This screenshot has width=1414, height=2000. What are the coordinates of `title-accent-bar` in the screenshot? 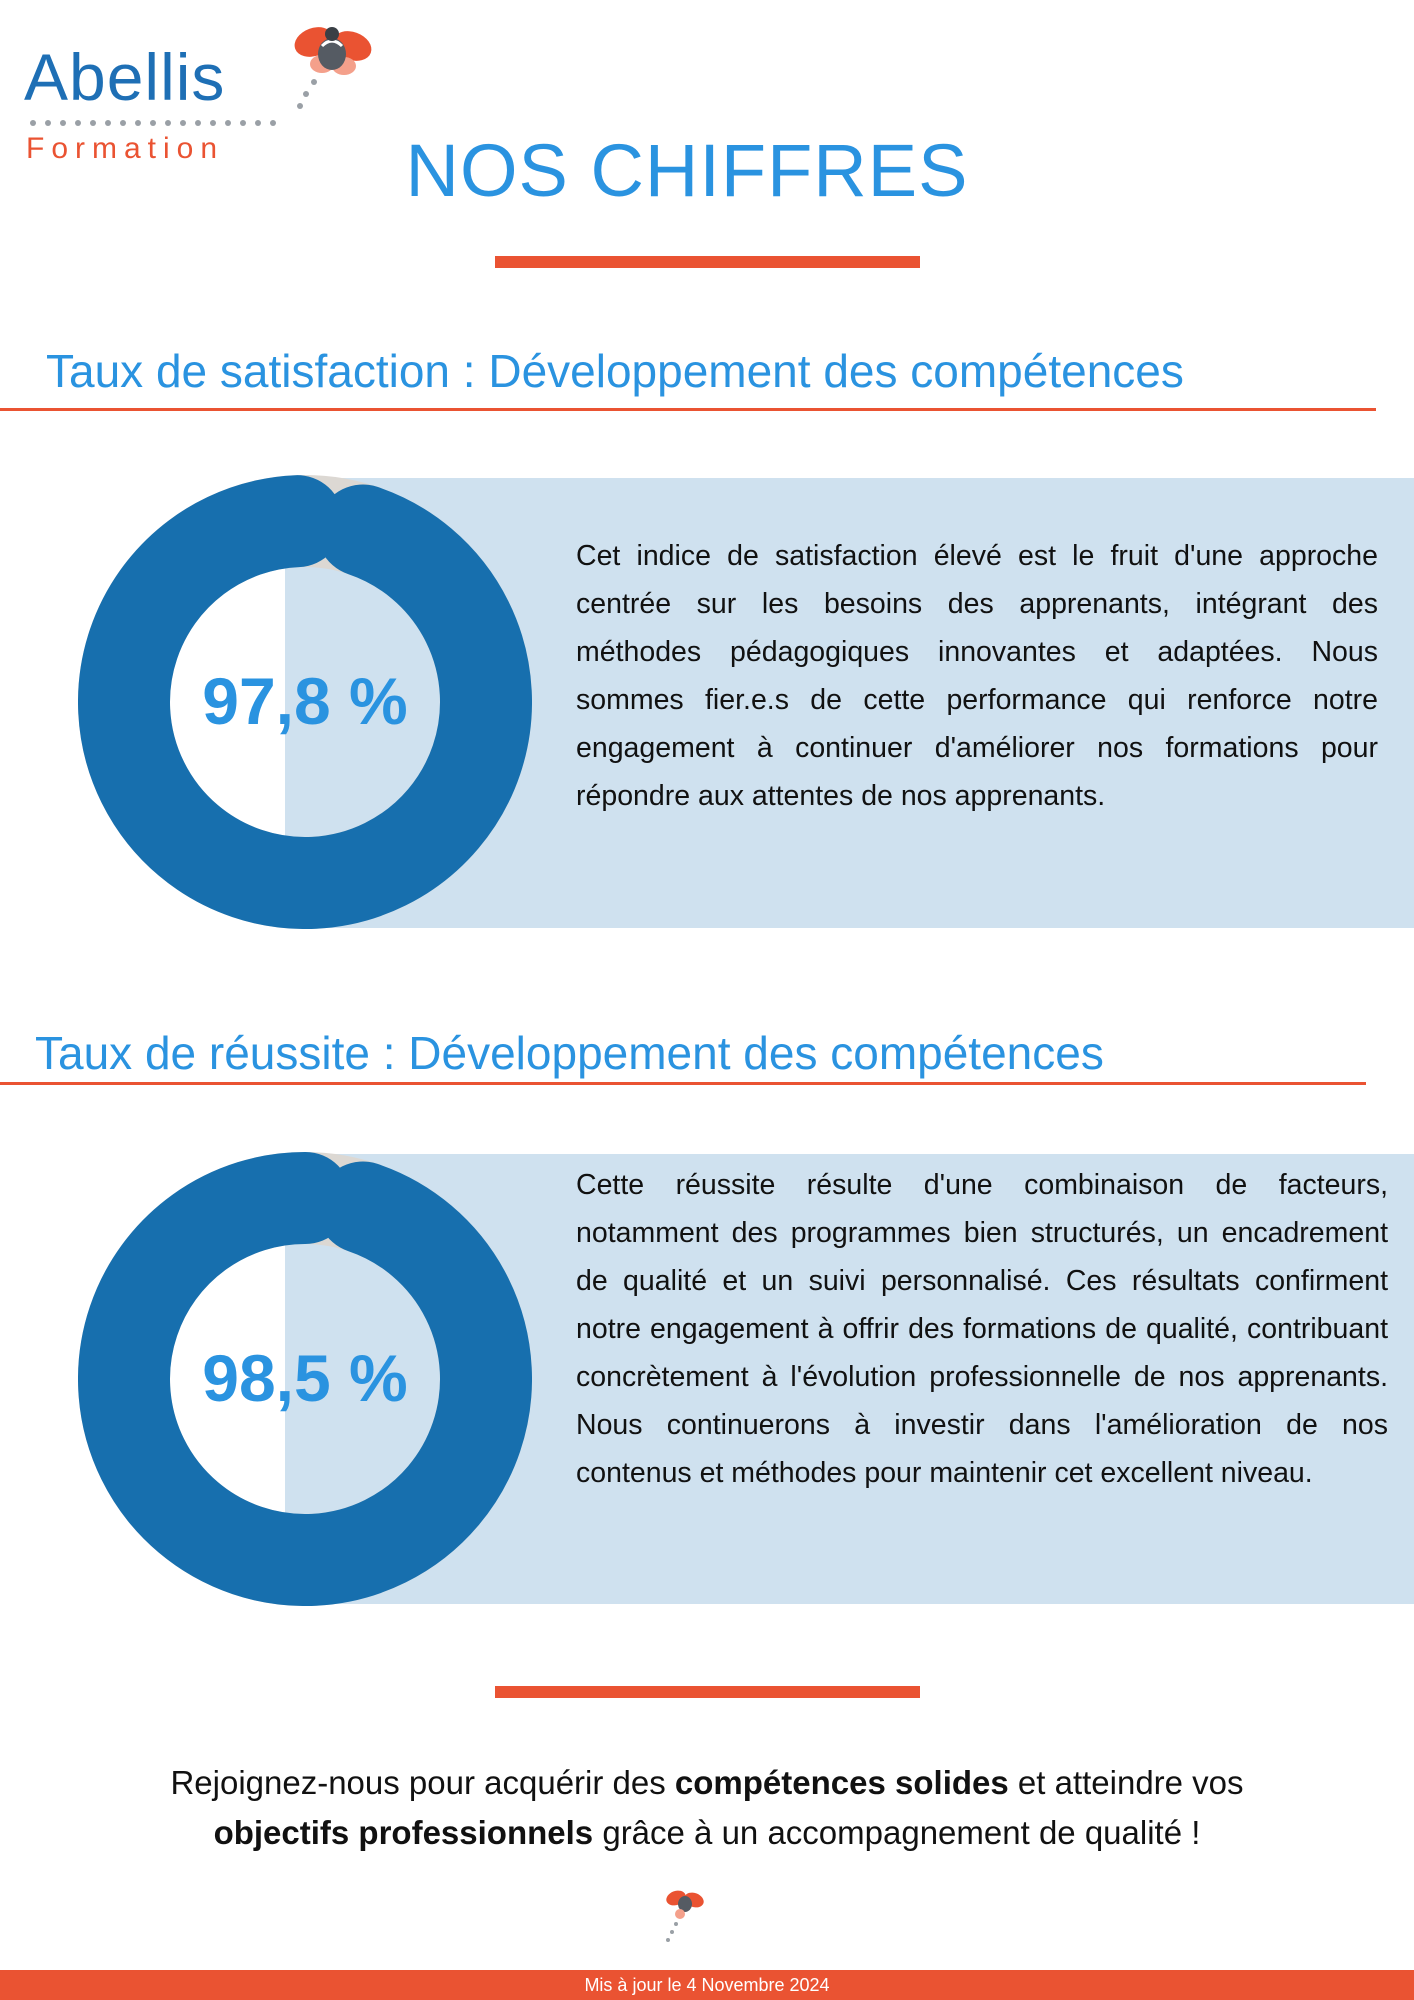 It's located at (707, 262).